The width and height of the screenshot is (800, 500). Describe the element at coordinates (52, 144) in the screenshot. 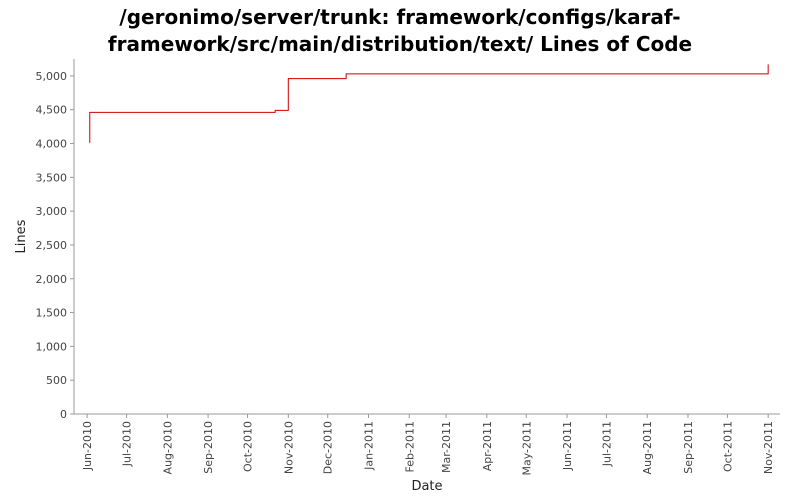

I see `y-tick-label: 4,000` at that location.